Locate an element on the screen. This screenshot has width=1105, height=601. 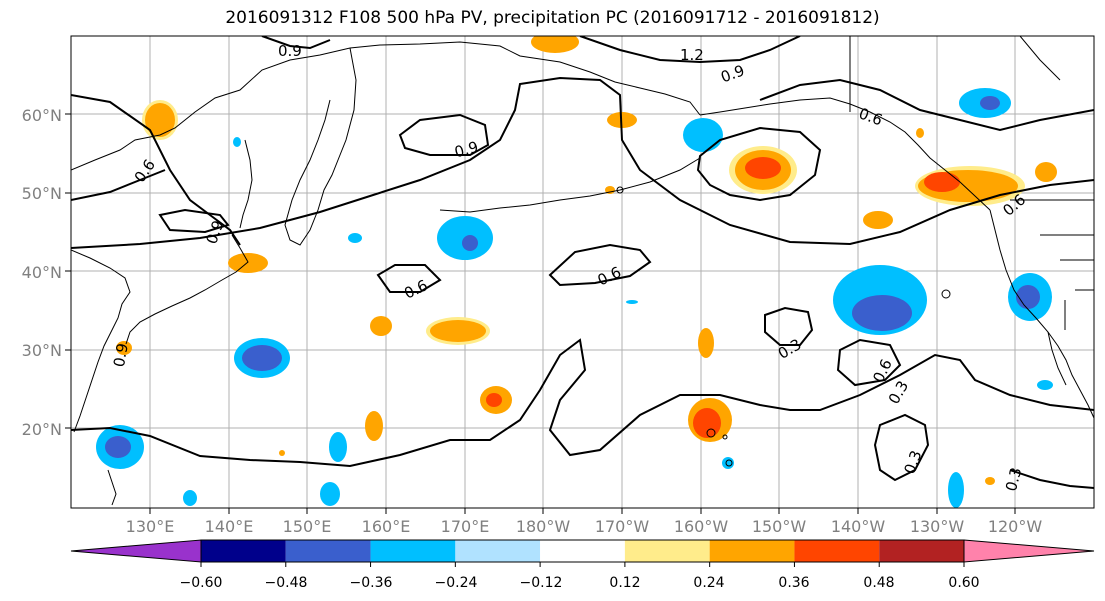
us-state-borders is located at coordinates (1067, 282).